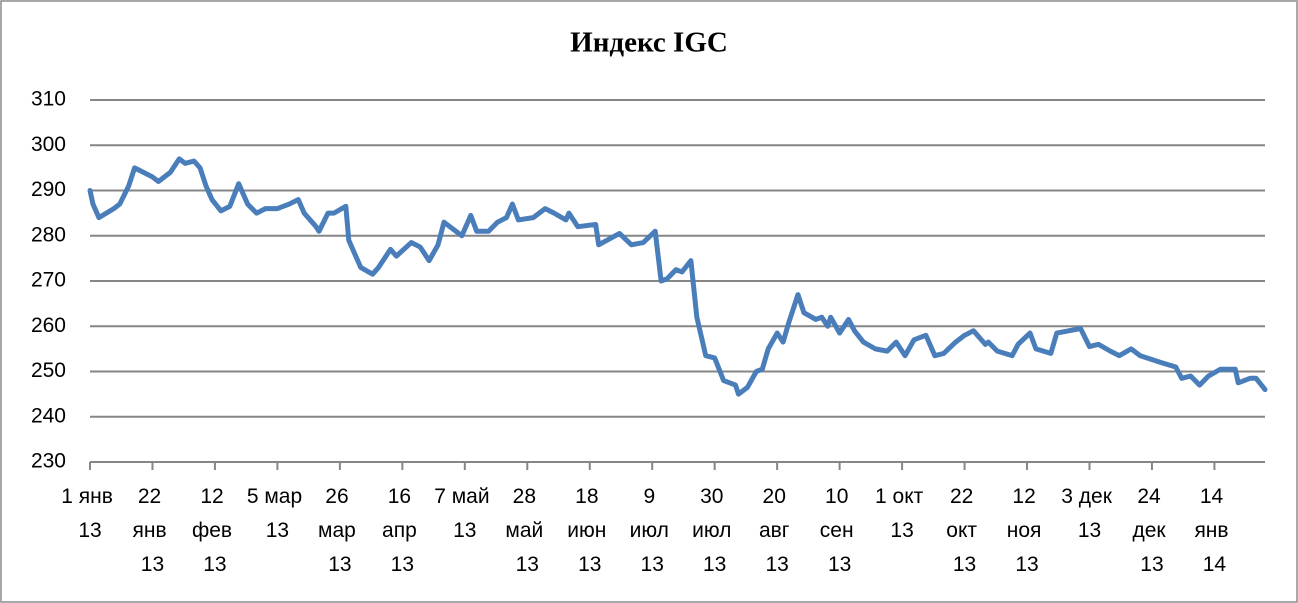  Describe the element at coordinates (527, 530) in the screenshot. I see `x-tick-label: 28 май 13` at that location.